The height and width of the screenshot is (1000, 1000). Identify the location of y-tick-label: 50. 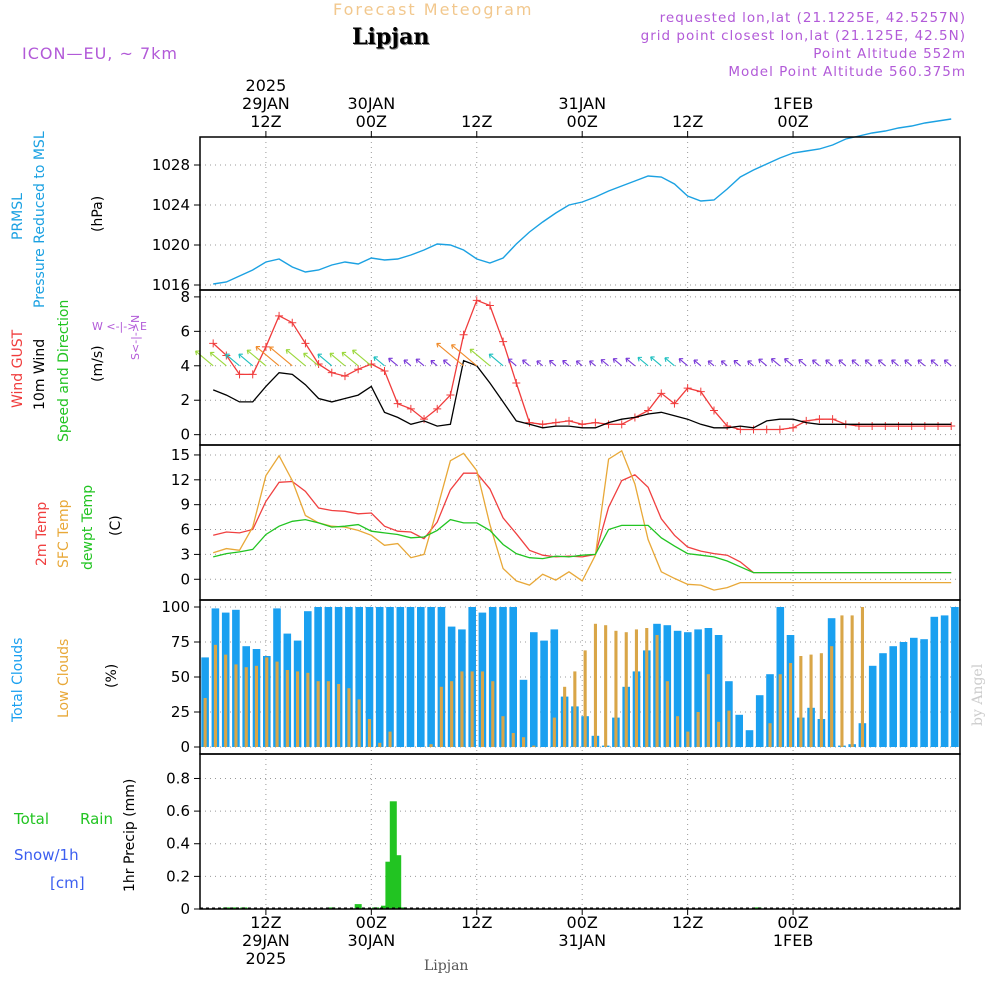
(180, 677).